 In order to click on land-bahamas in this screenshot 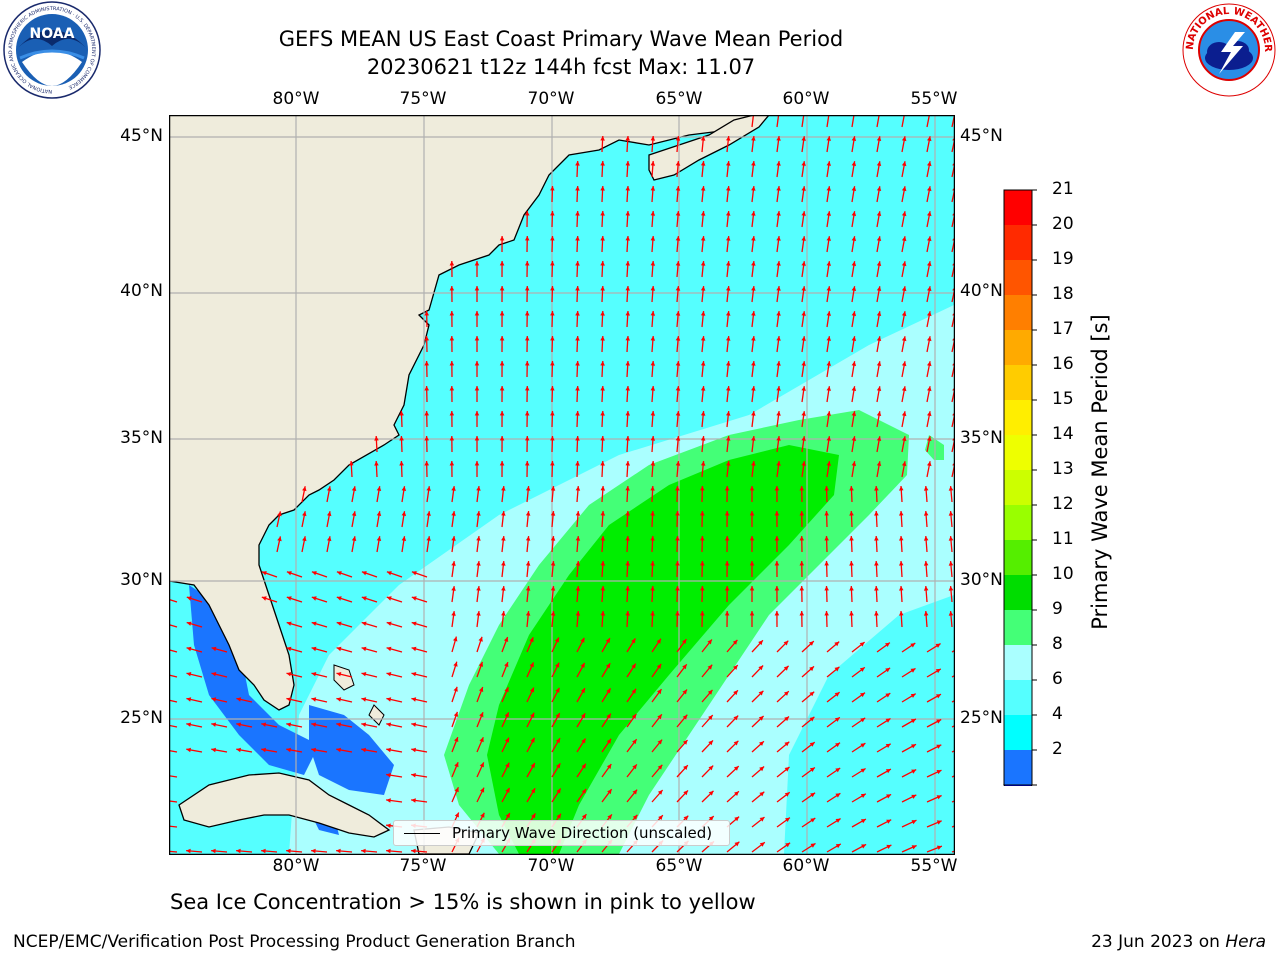, I will do `click(359, 695)`.